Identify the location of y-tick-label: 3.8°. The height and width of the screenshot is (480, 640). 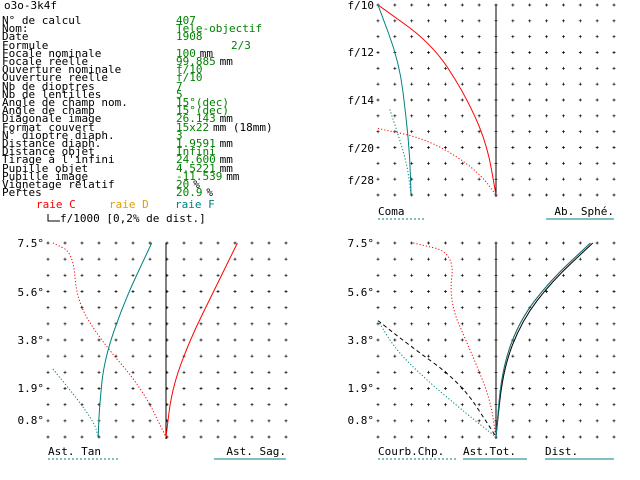
(31, 340).